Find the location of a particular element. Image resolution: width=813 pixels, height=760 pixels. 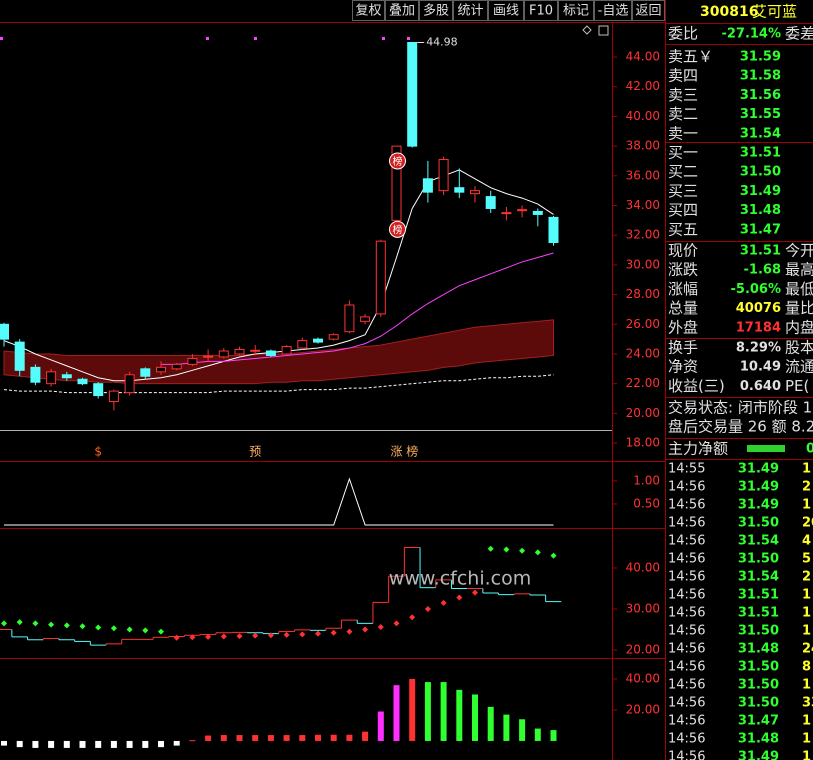

row-label: 外盘 is located at coordinates (683, 327).